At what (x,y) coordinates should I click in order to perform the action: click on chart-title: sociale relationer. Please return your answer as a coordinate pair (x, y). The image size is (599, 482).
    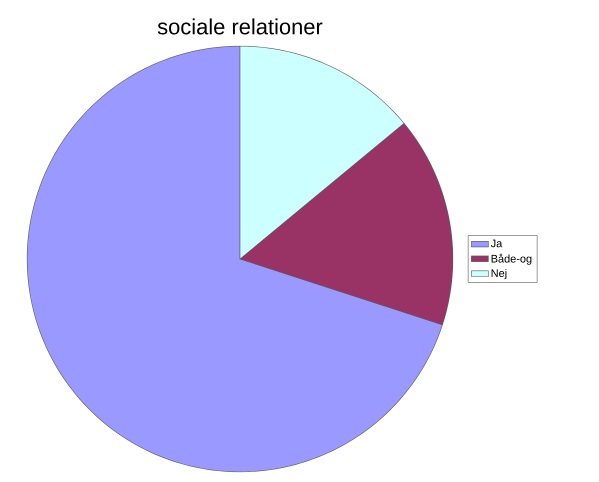
    Looking at the image, I should click on (240, 26).